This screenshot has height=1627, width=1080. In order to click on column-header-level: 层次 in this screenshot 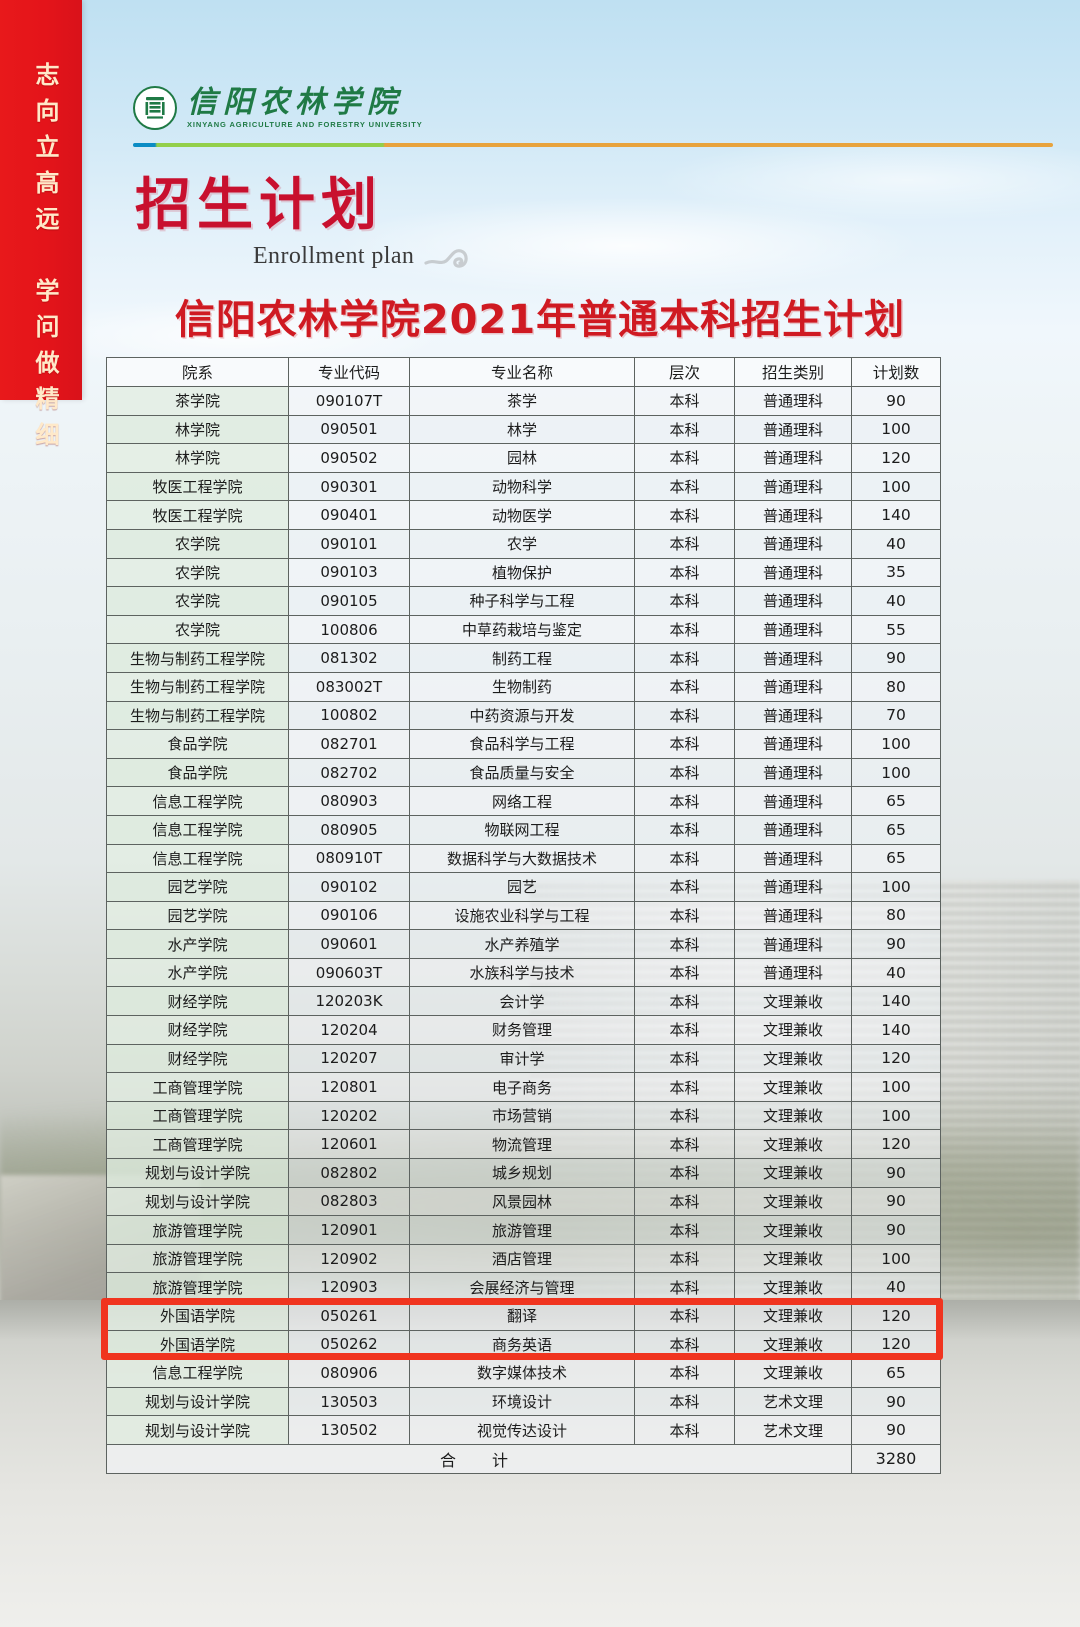, I will do `click(684, 372)`.